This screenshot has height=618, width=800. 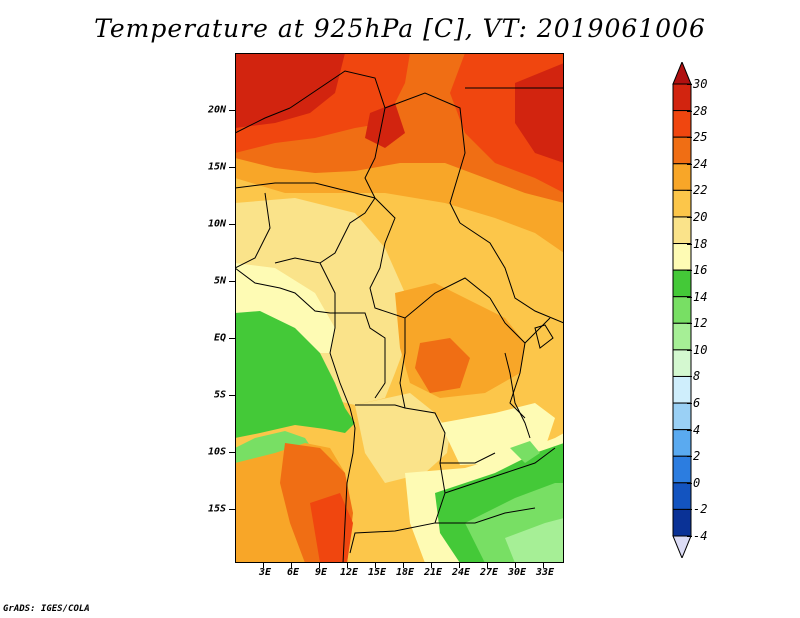 What do you see at coordinates (534, 540) in the screenshot?
I see `temp-band-12-se` at bounding box center [534, 540].